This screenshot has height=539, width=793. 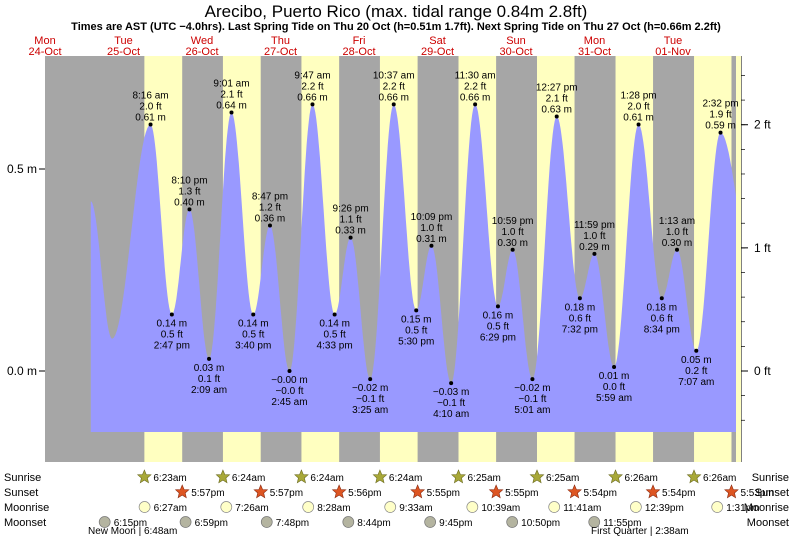 What do you see at coordinates (614, 387) in the screenshot?
I see `tide-ft-23: 0.0 ft` at bounding box center [614, 387].